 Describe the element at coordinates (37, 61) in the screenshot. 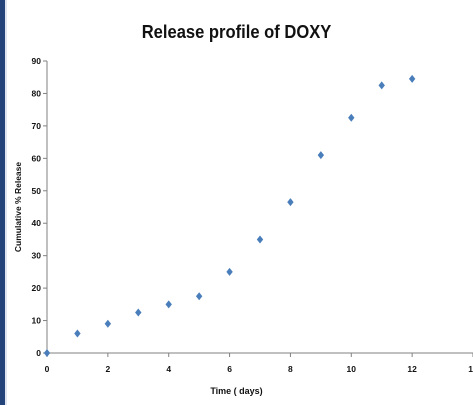

I see `y-tick-label: 90` at that location.